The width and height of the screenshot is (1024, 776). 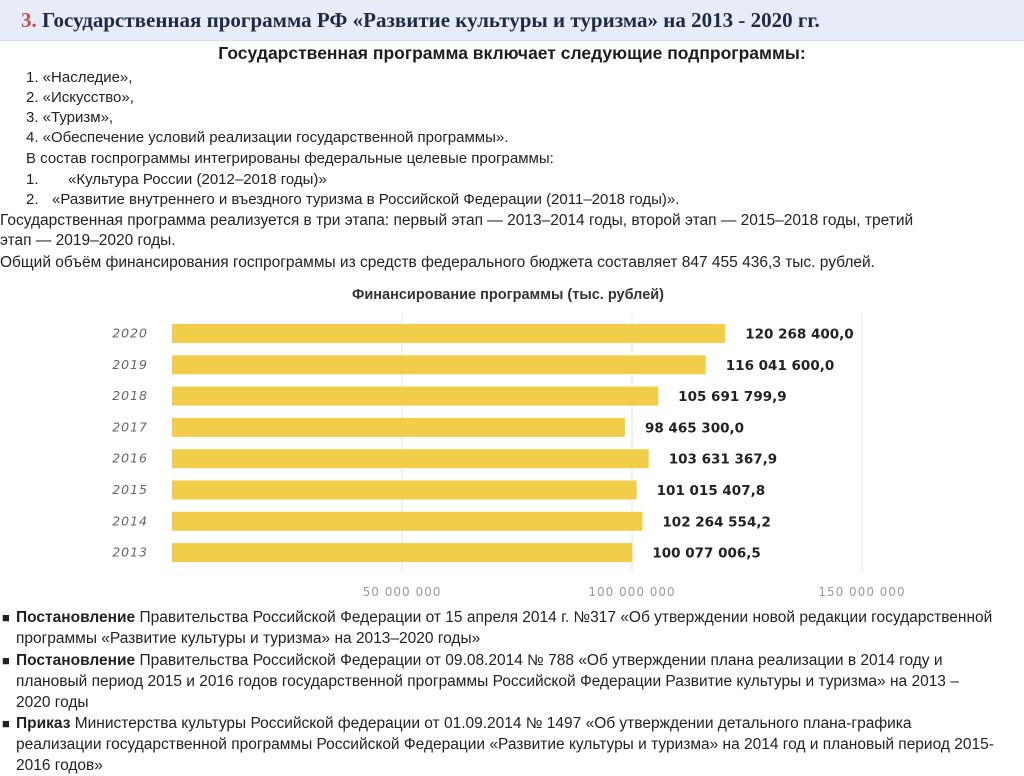 What do you see at coordinates (43, 723) in the screenshot?
I see `document-kind: Приказ` at bounding box center [43, 723].